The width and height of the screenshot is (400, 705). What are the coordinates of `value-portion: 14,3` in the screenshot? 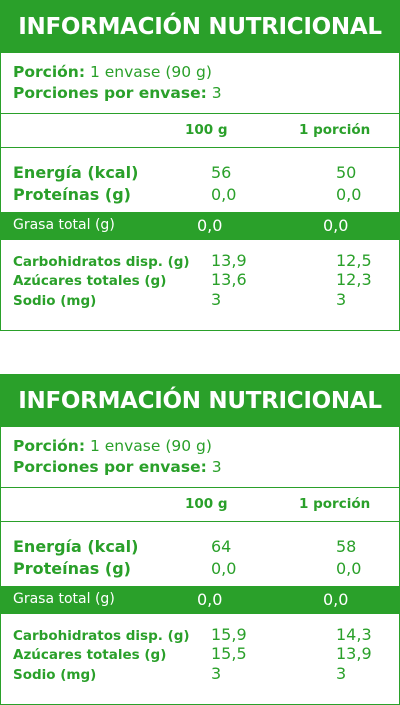 It's located at (354, 634).